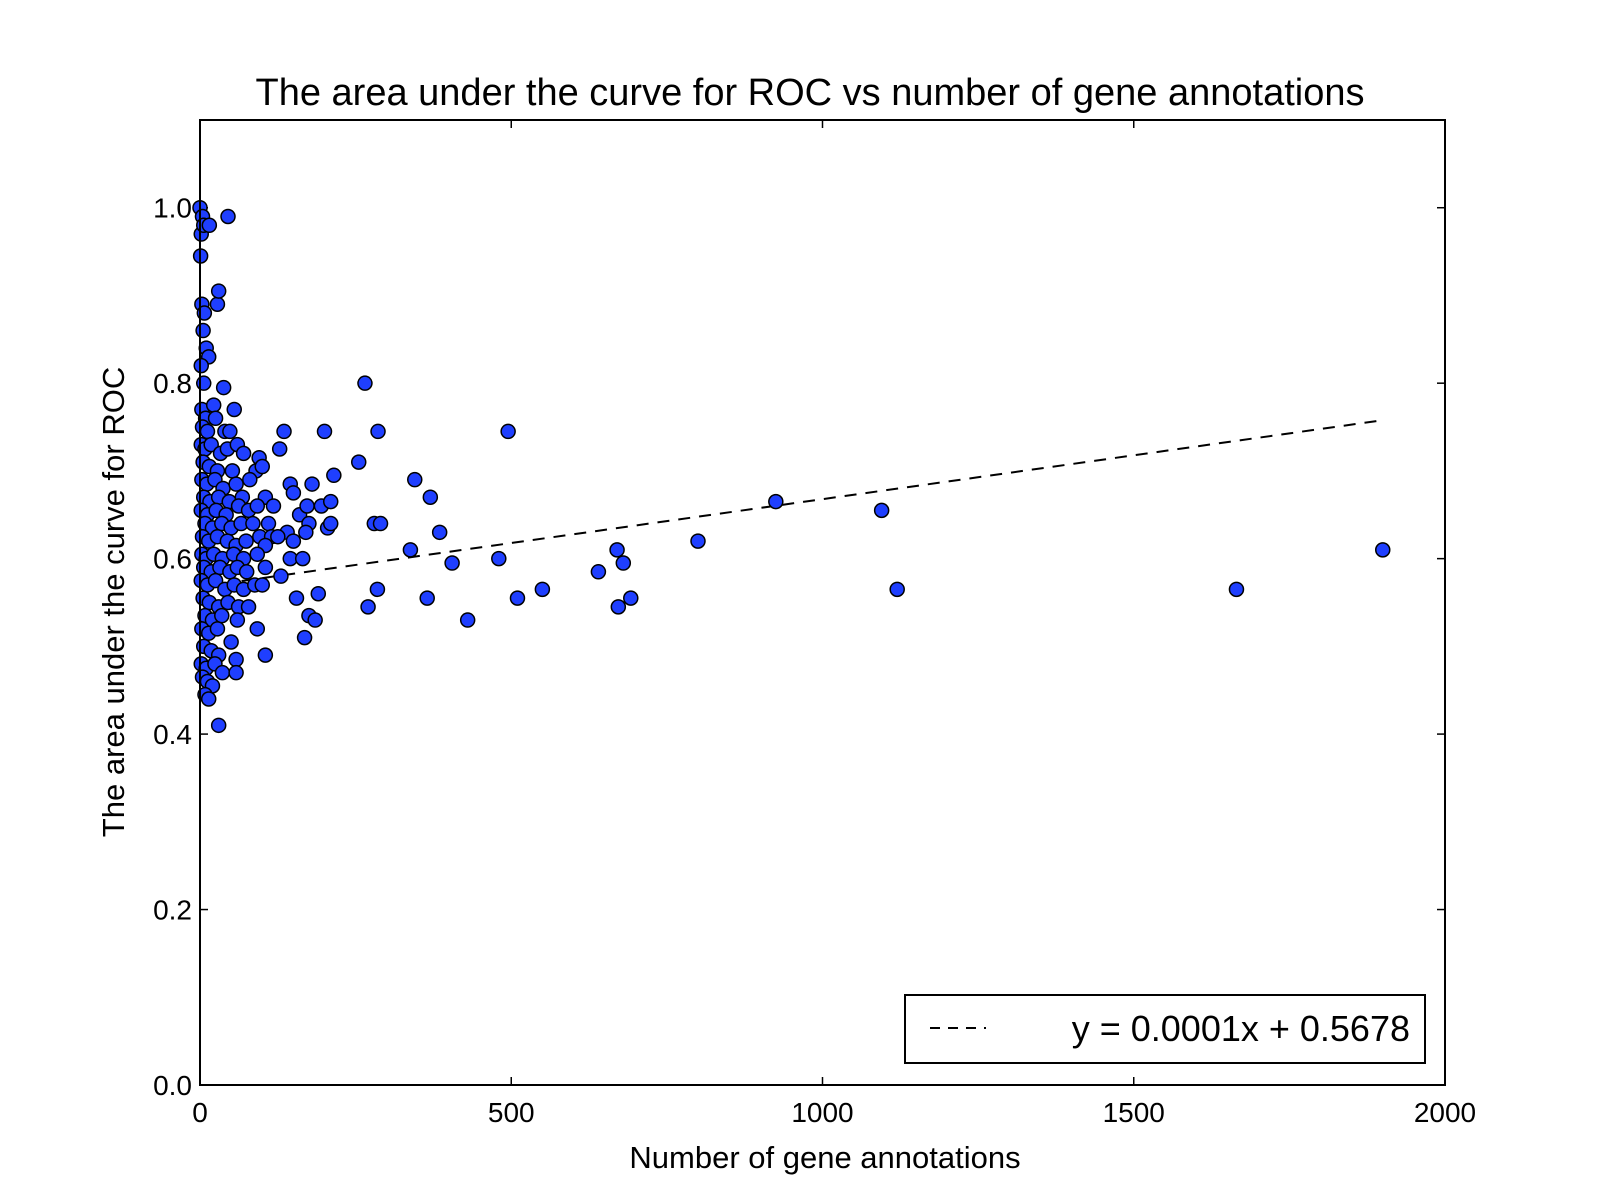 This screenshot has height=1200, width=1600. I want to click on legend-box, so click(1165, 1029).